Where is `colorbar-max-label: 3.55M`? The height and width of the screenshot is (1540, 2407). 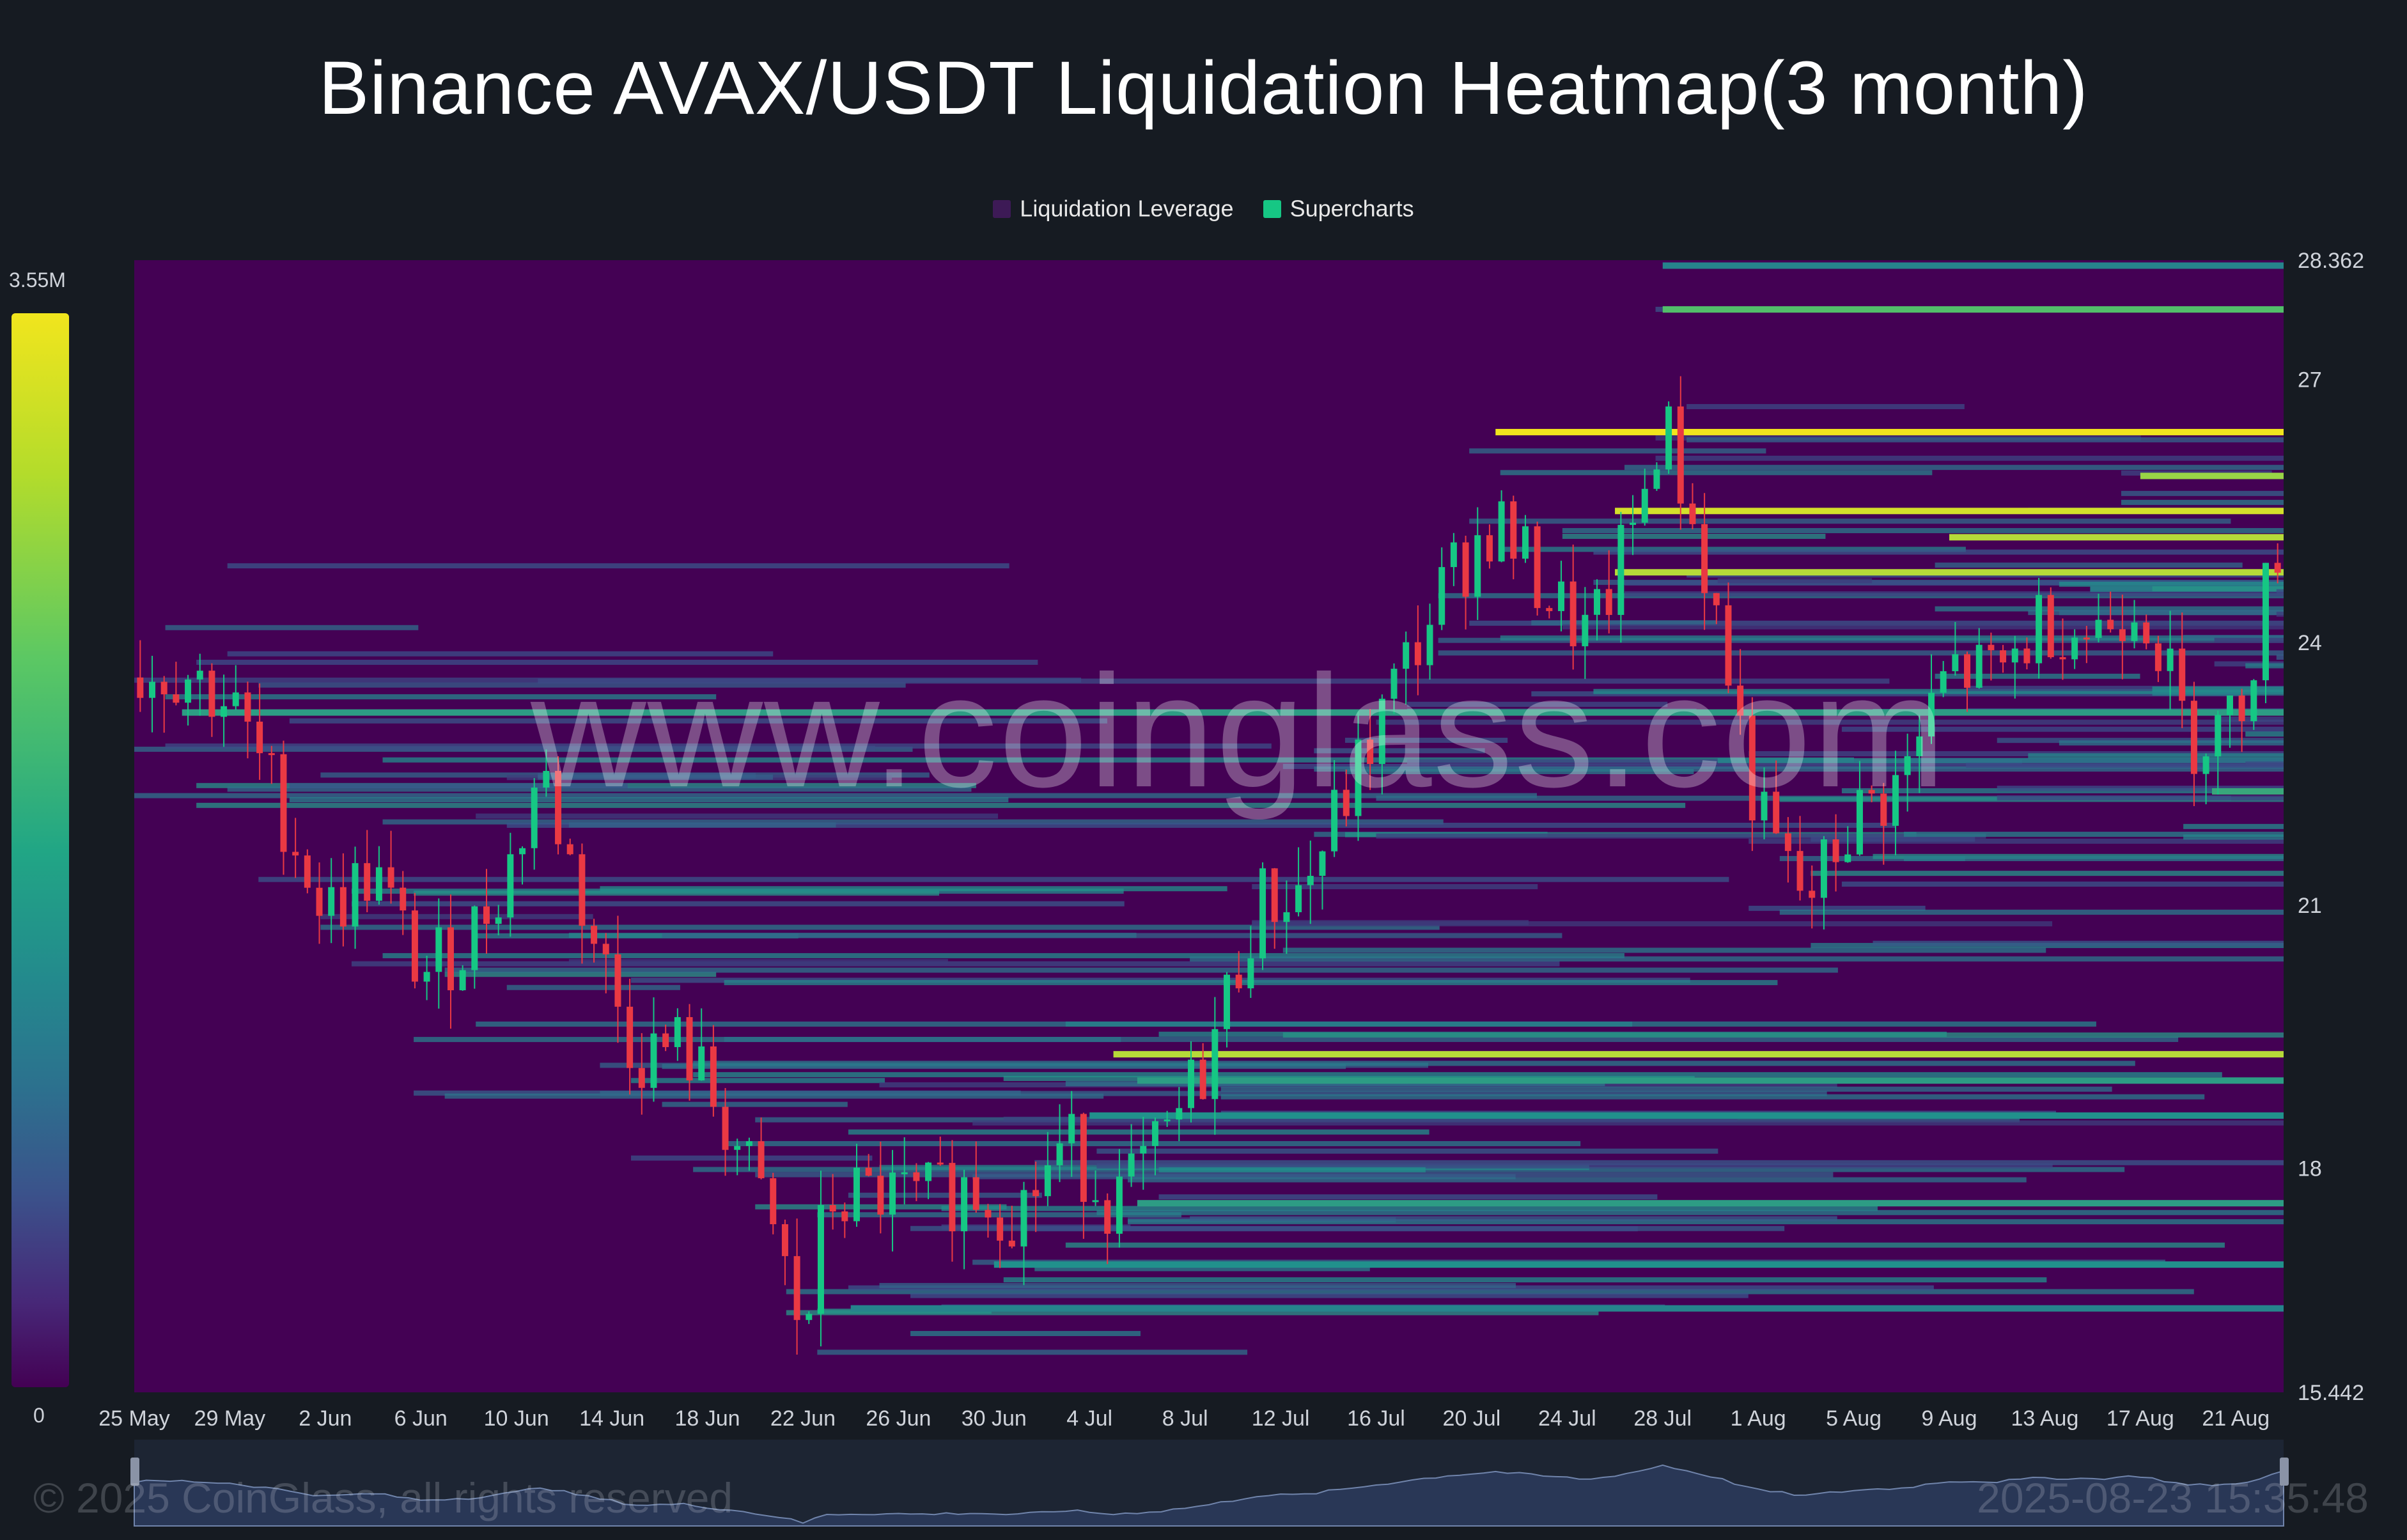 colorbar-max-label: 3.55M is located at coordinates (37, 280).